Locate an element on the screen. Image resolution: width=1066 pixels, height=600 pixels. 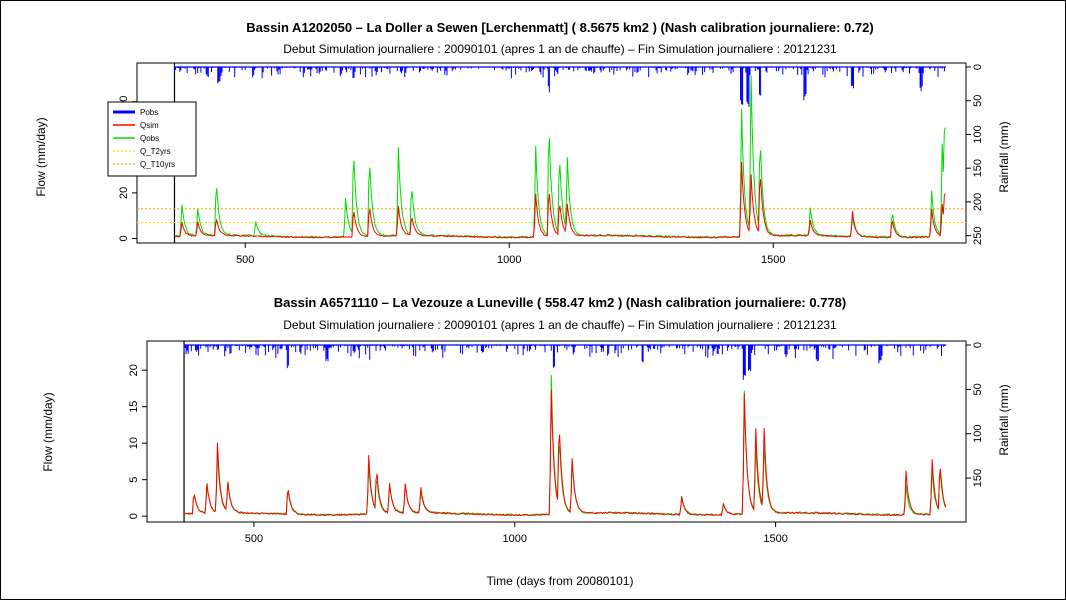
y-tick-label: 15 is located at coordinates (134, 407).